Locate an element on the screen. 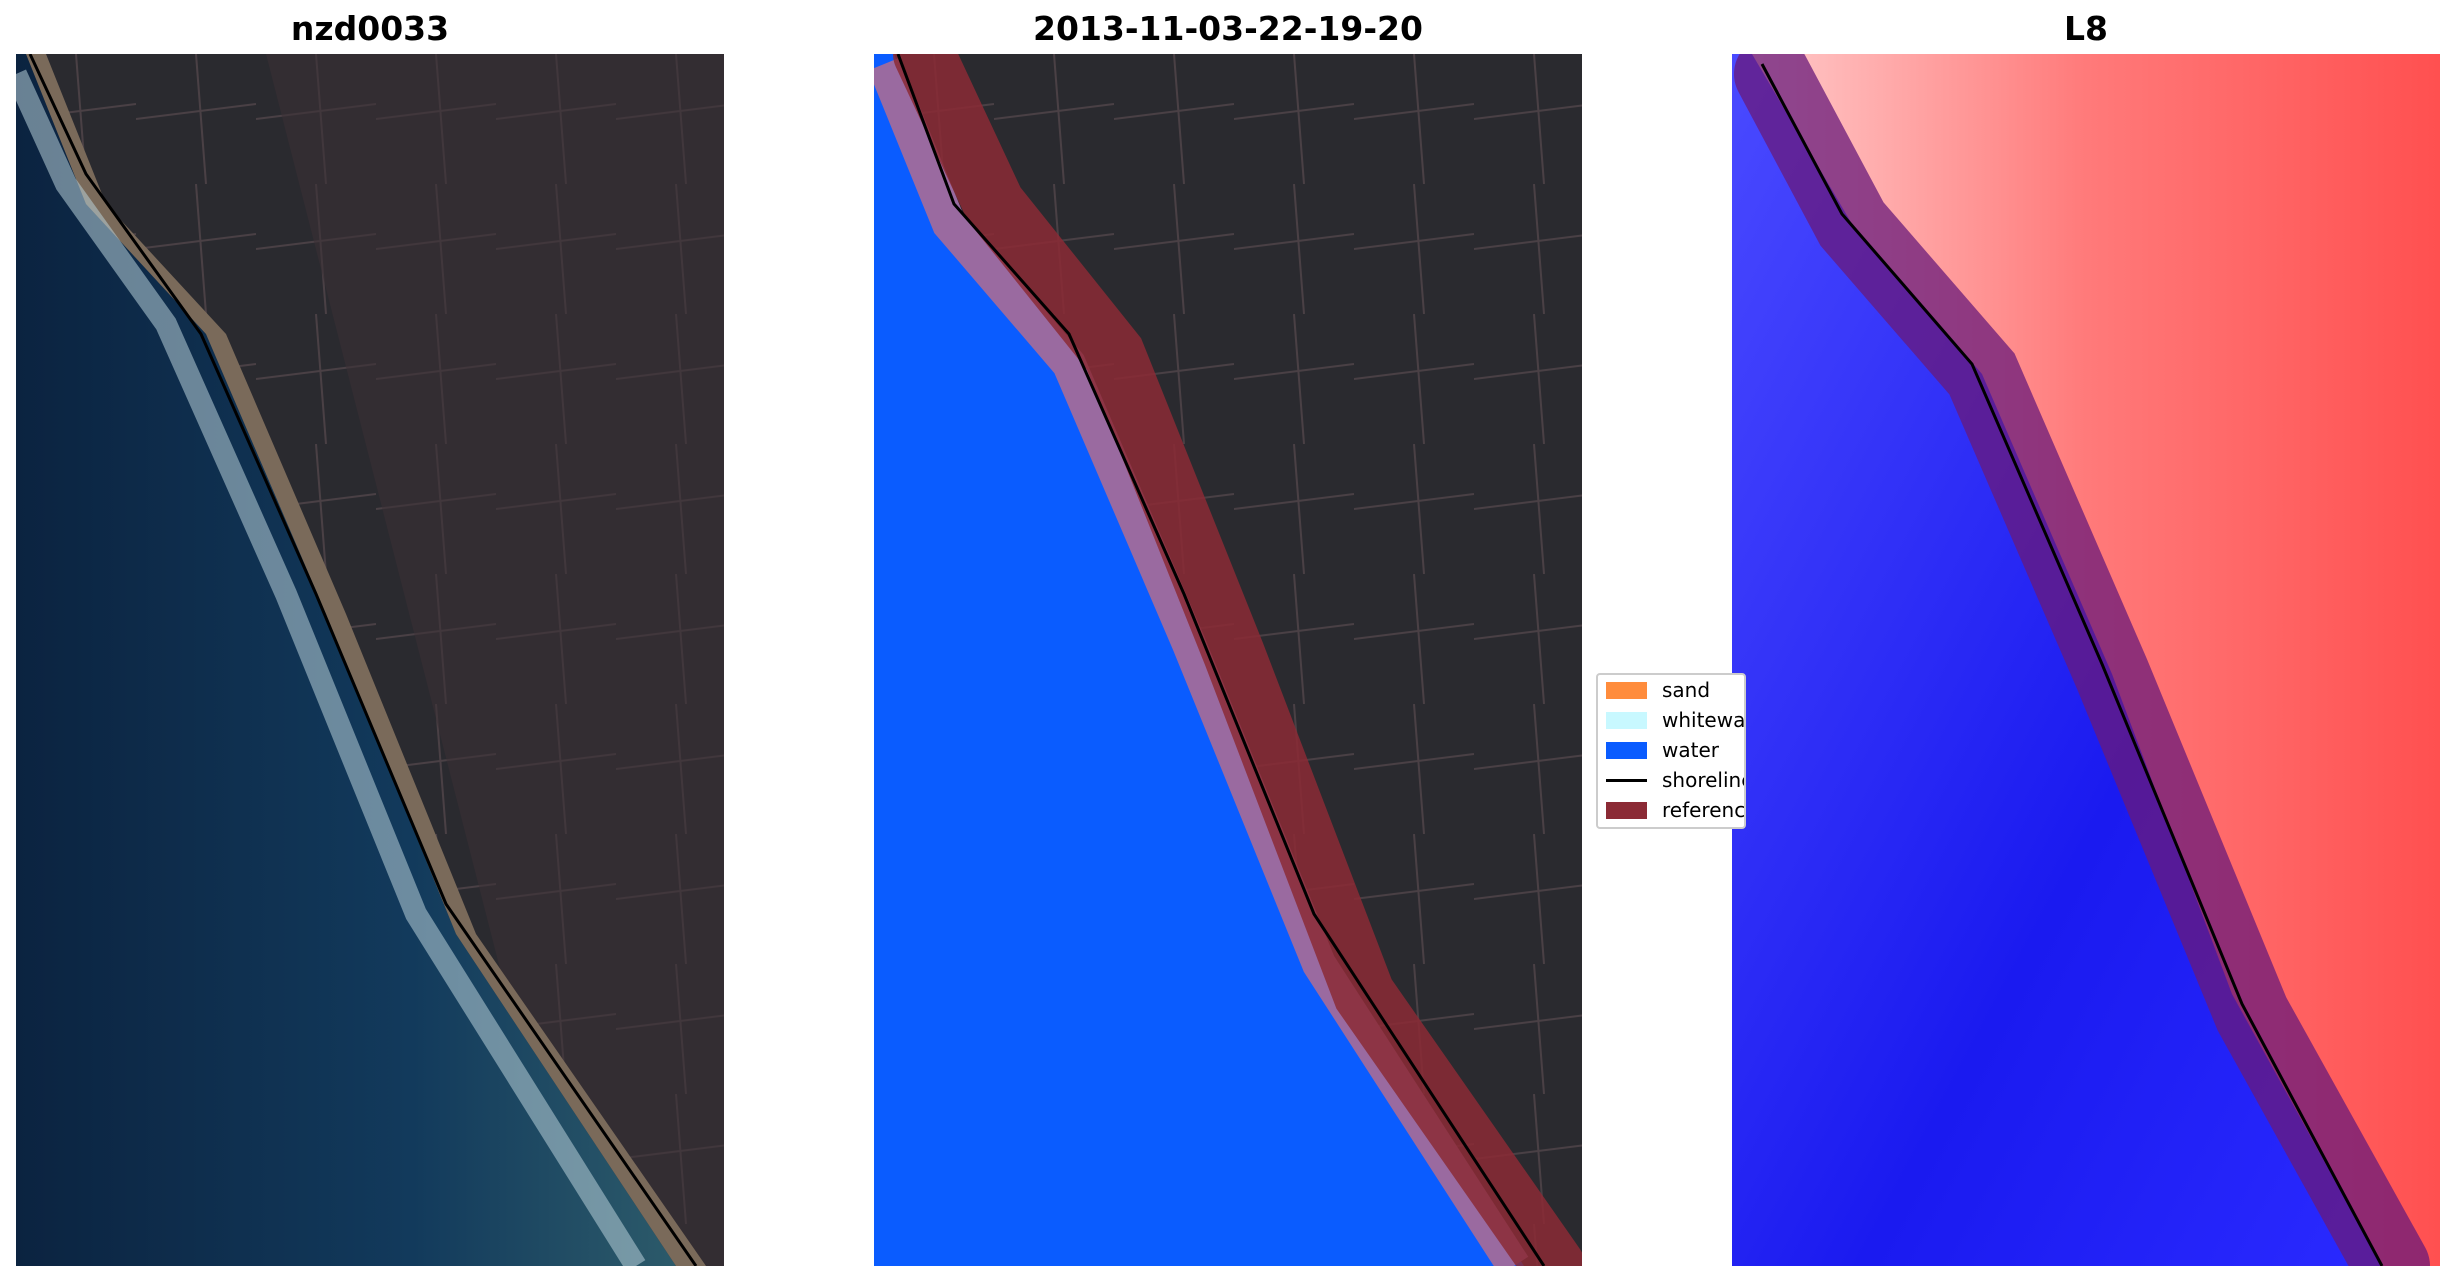  shoreline-line-icon is located at coordinates (1626, 780).